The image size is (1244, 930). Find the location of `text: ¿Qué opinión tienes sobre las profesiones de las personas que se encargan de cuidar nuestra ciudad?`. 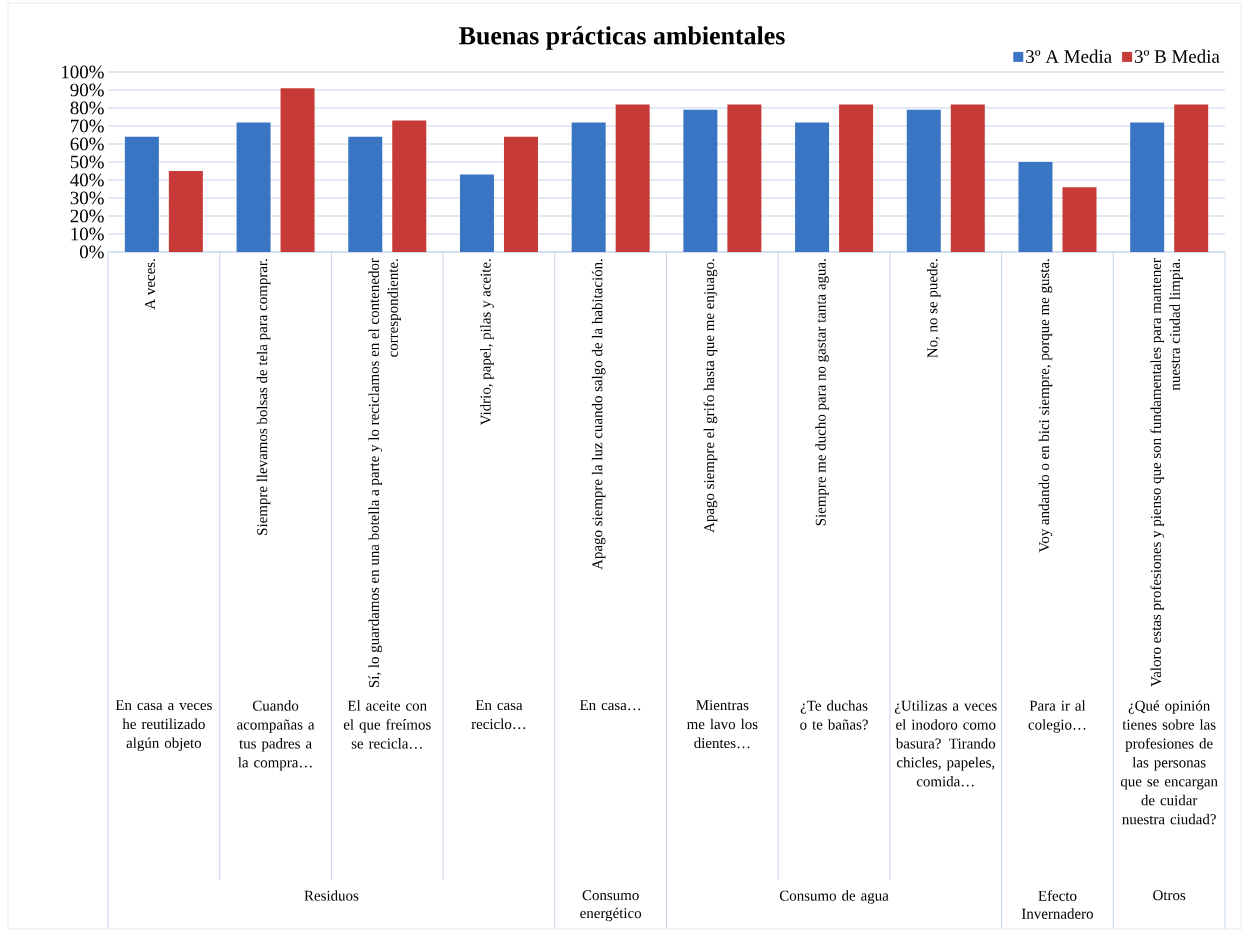

text: ¿Qué opinión tienes sobre las profesiones de las personas que se encargan de cuidar nuestra ciudad? is located at coordinates (1169, 762).